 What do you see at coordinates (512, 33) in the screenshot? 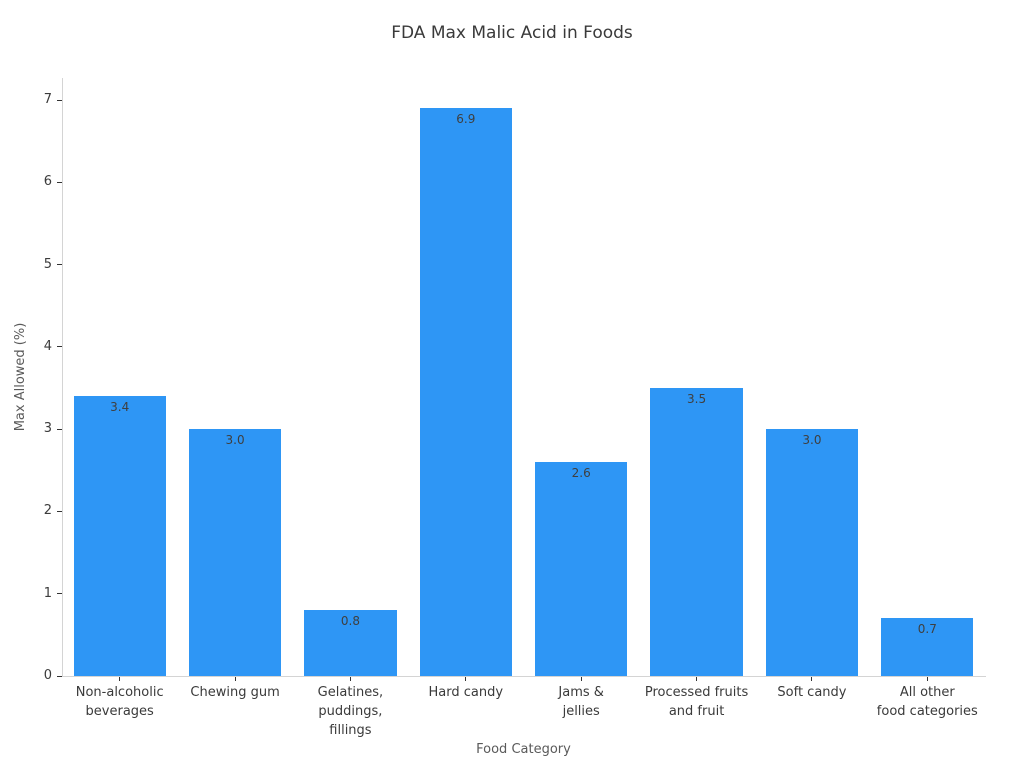
I see `chart-title: FDA Max Malic Acid in Foods` at bounding box center [512, 33].